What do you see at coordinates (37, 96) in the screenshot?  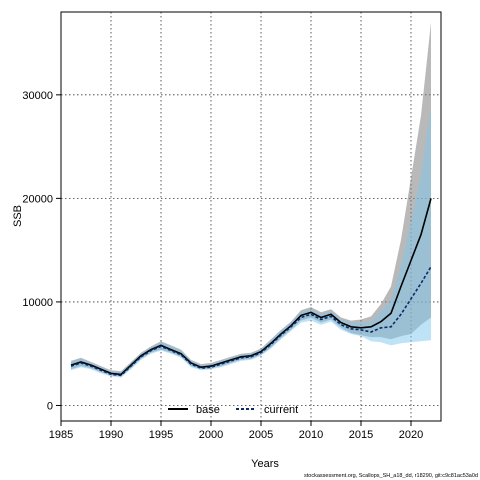 I see `y-tick-label-30000: 30000` at bounding box center [37, 96].